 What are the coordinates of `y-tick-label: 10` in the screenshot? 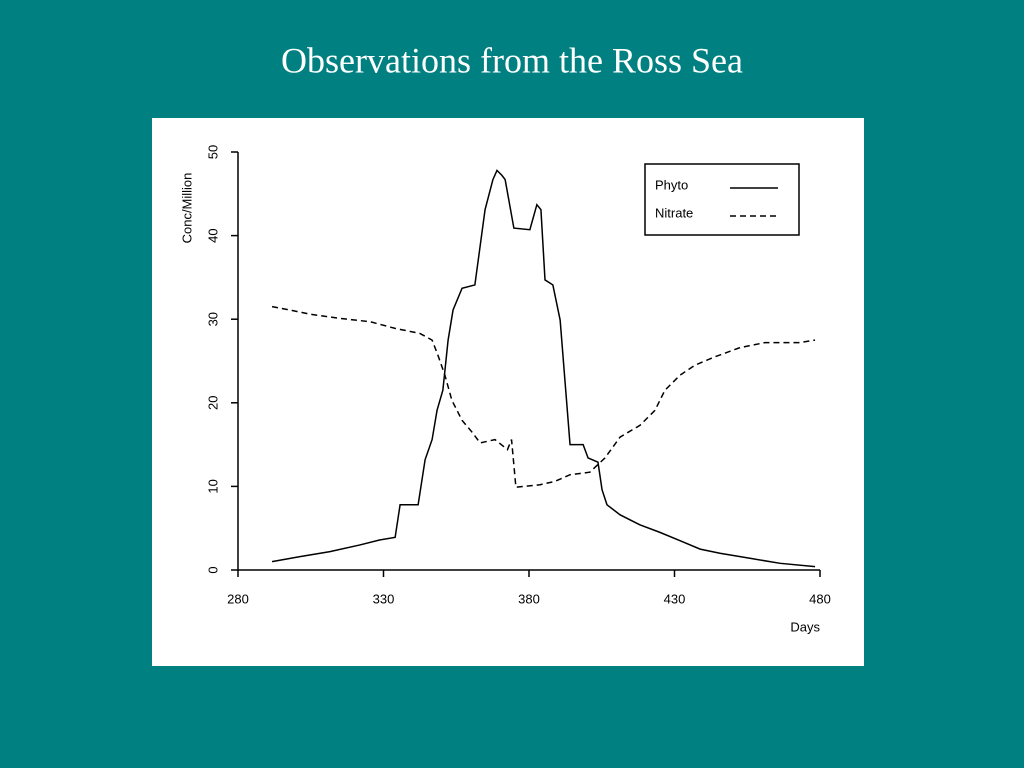 It's located at (212, 486).